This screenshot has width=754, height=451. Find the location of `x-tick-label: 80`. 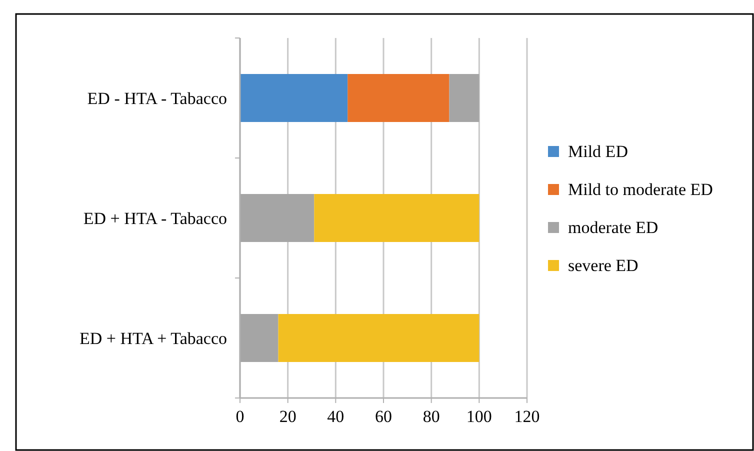

x-tick-label: 80 is located at coordinates (431, 416).